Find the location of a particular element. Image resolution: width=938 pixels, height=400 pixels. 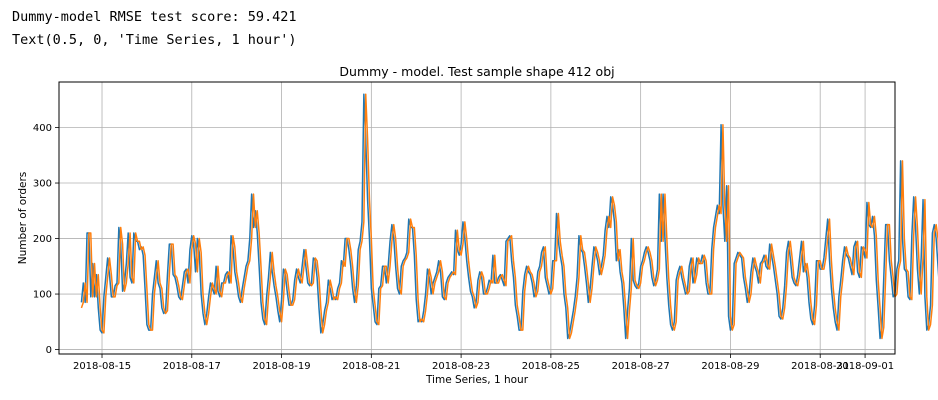

y-tick-label: 400 is located at coordinates (42, 128).